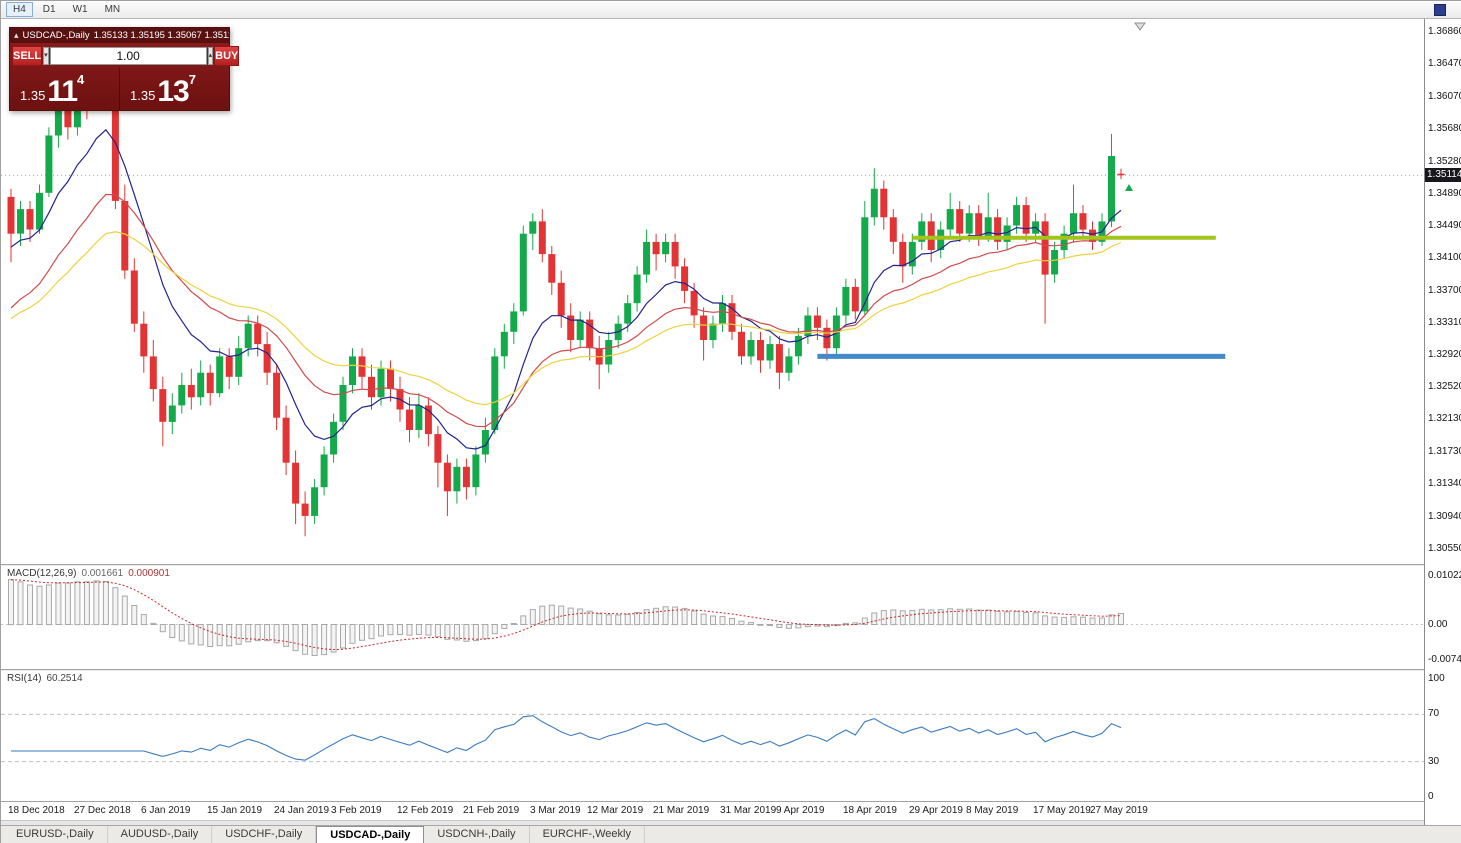 This screenshot has height=843, width=1461. What do you see at coordinates (1444, 418) in the screenshot?
I see `price-scale-label: 1.32130` at bounding box center [1444, 418].